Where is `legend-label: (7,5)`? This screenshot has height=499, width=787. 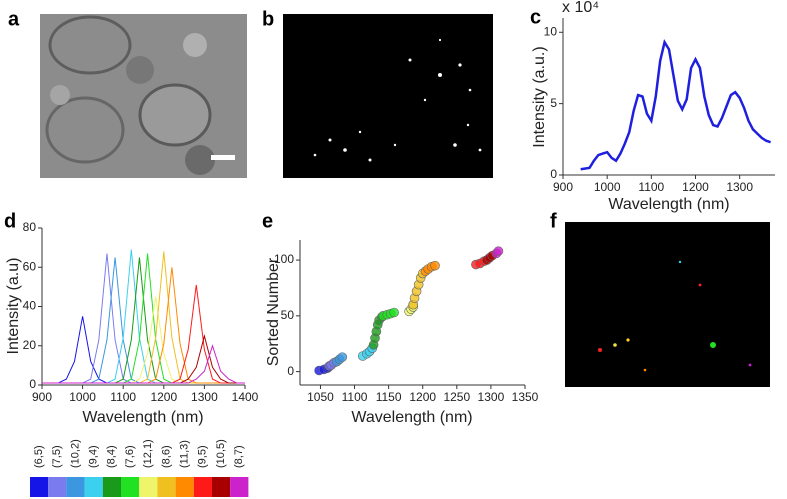
legend-label: (7,5) is located at coordinates (57, 456).